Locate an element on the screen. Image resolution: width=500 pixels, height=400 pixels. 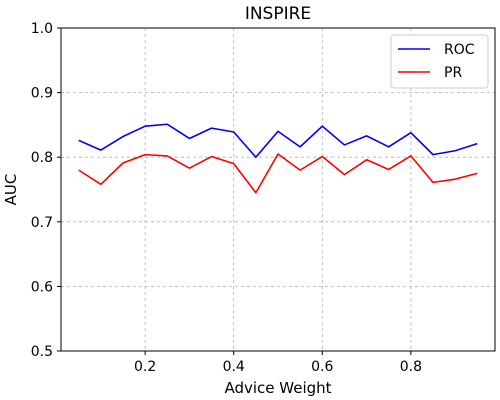
y-tick-label: 1.0 is located at coordinates (42, 29).